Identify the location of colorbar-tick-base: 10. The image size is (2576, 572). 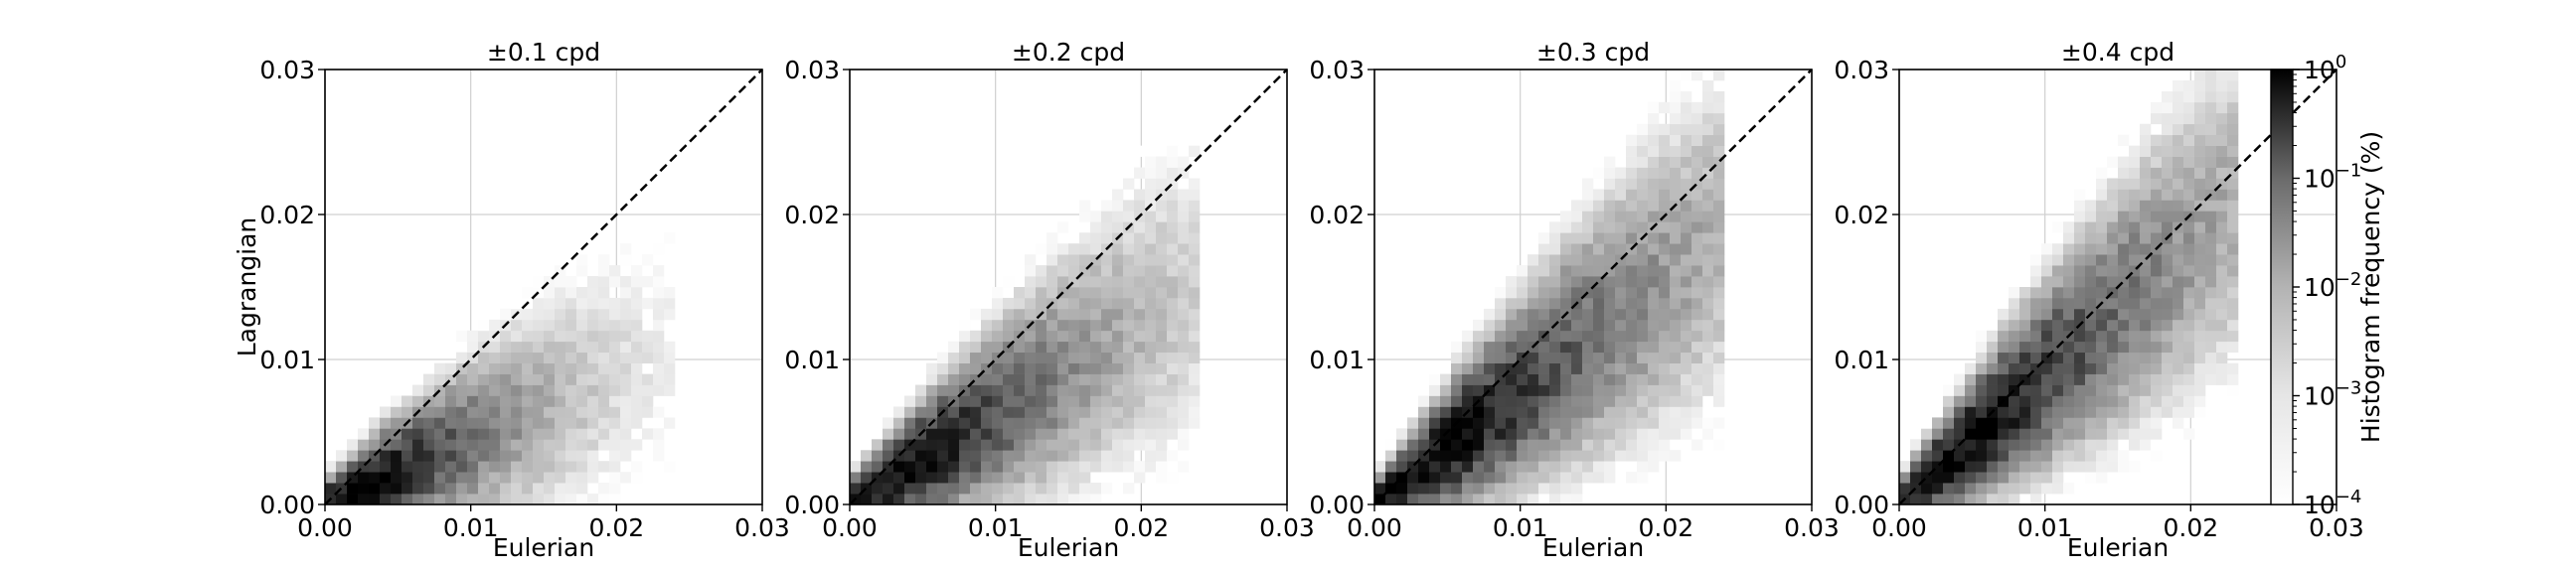
(2319, 397).